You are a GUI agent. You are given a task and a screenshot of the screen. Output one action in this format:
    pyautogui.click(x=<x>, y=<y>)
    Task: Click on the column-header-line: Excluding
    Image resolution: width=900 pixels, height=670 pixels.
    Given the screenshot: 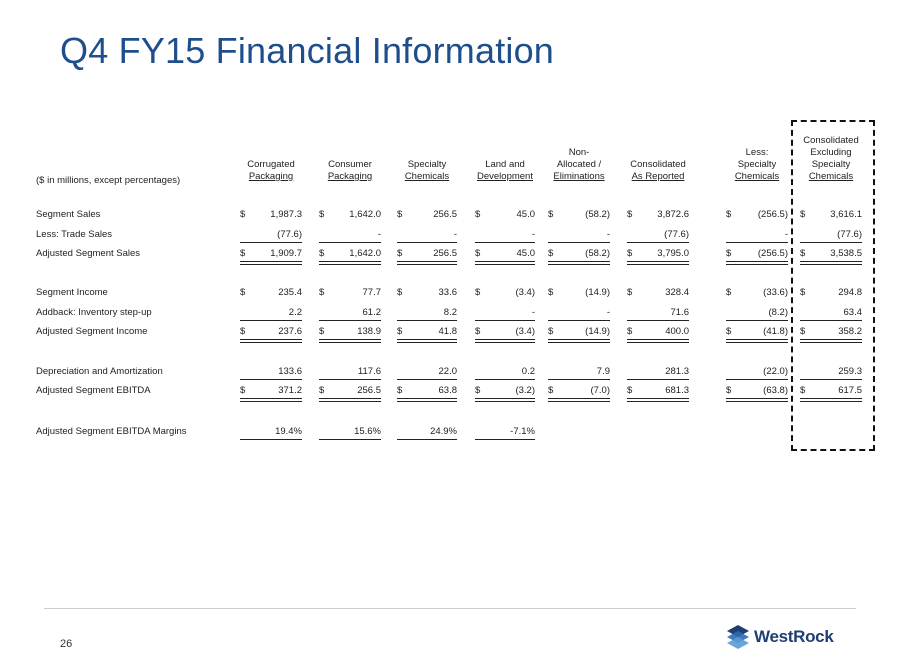 What is the action you would take?
    pyautogui.click(x=831, y=152)
    